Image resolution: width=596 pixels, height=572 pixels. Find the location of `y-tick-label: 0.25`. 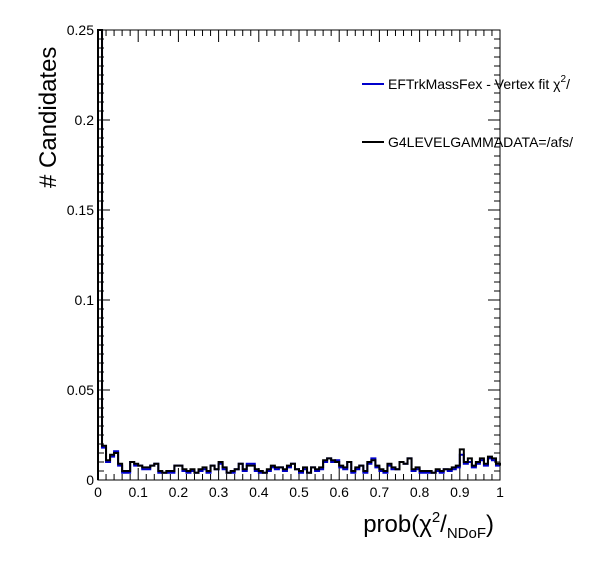

y-tick-label: 0.25 is located at coordinates (80, 30).